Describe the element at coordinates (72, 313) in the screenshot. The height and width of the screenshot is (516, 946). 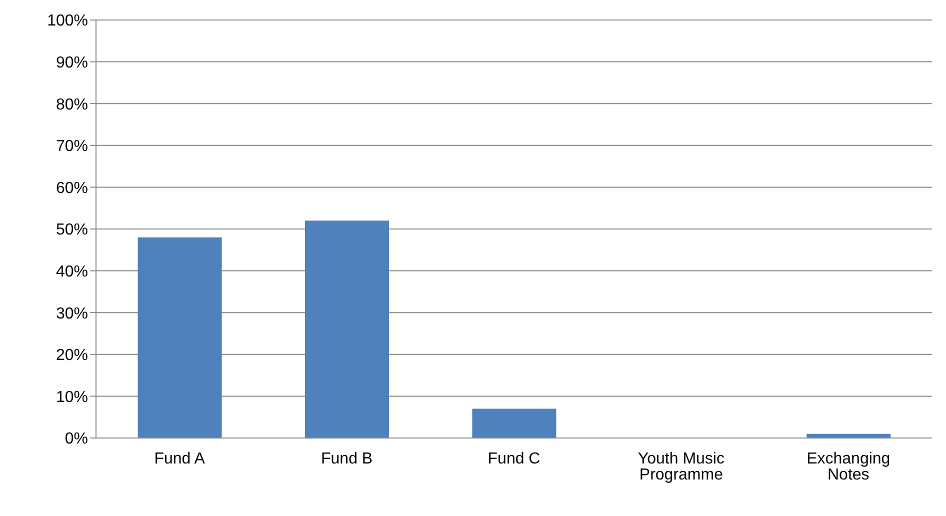
I see `y-tick-label: 30%` at that location.